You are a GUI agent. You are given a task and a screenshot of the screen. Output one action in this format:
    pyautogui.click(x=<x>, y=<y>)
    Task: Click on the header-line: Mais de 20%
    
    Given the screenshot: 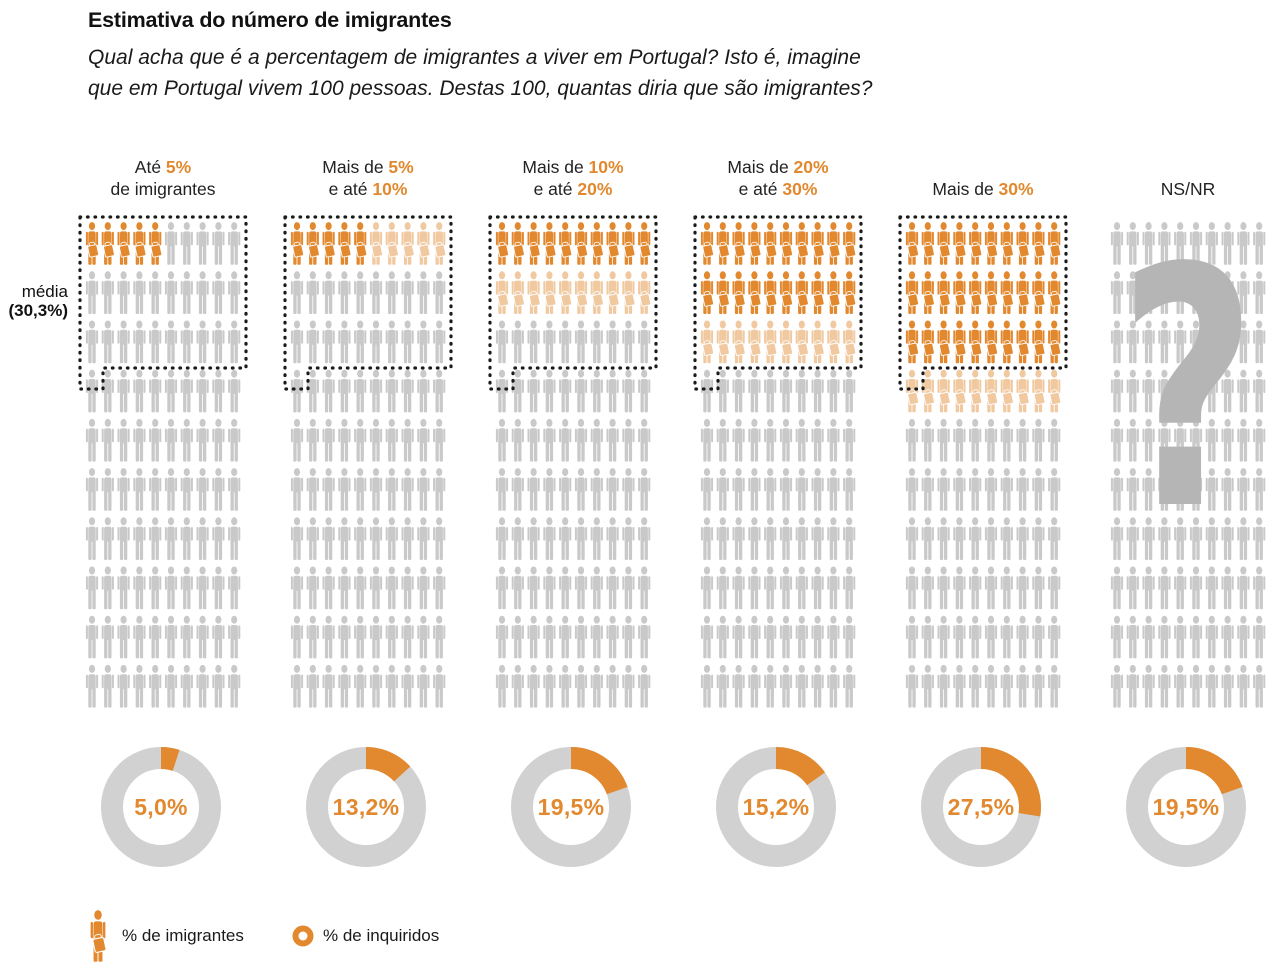 What is the action you would take?
    pyautogui.click(x=777, y=168)
    